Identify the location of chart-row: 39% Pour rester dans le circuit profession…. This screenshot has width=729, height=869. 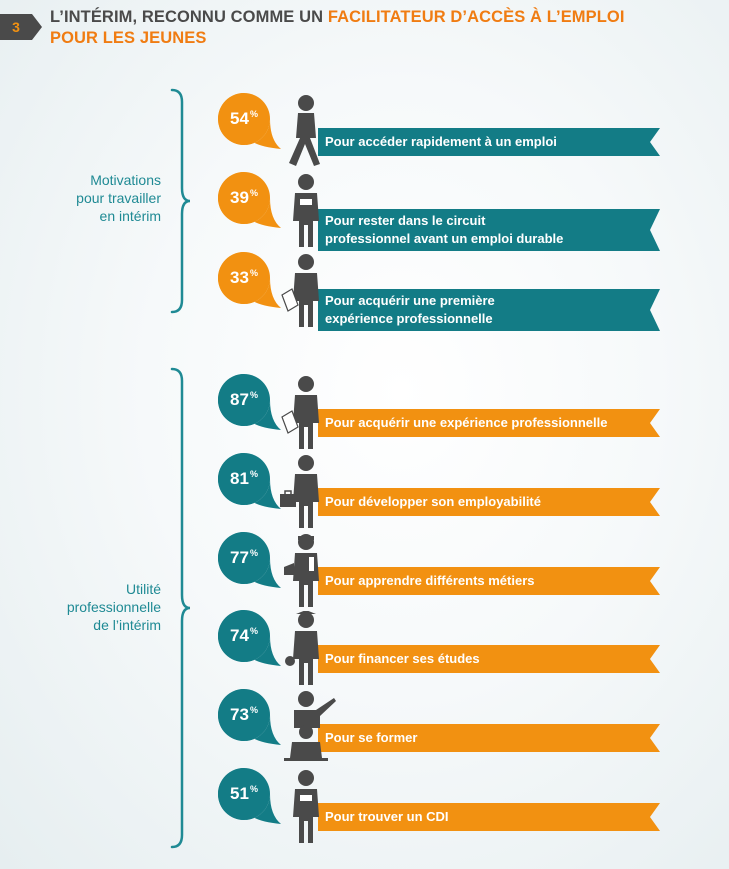
(364, 211).